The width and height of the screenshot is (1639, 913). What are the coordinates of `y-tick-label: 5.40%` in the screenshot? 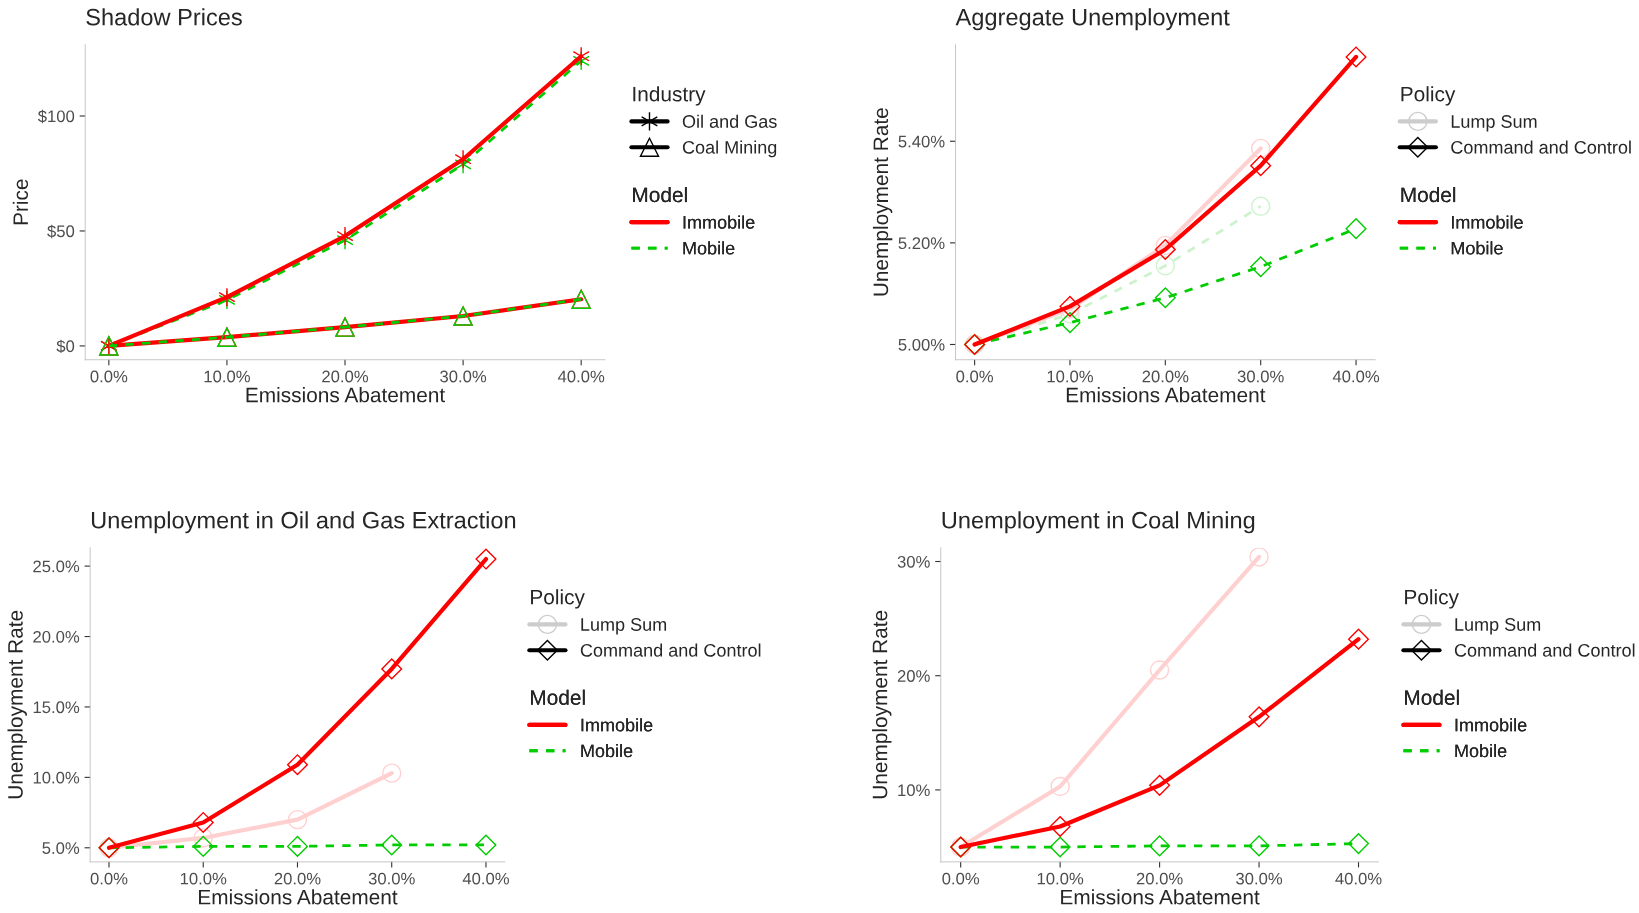 It's located at (921, 141).